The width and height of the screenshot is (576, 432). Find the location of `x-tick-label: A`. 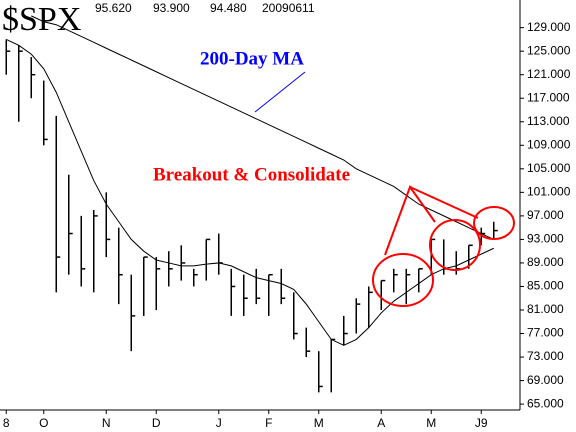

x-tick-label: A is located at coordinates (381, 423).